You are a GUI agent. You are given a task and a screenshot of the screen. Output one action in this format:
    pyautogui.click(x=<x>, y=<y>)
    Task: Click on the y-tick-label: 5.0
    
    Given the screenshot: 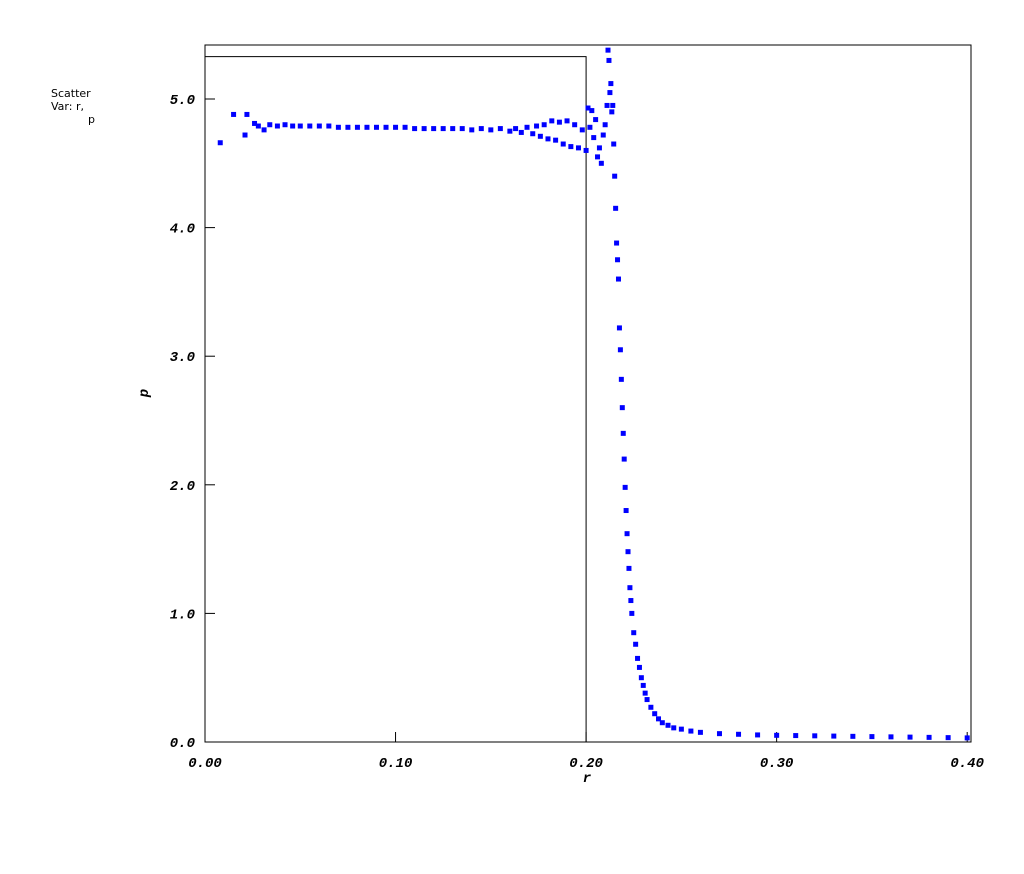 What is the action you would take?
    pyautogui.click(x=182, y=101)
    